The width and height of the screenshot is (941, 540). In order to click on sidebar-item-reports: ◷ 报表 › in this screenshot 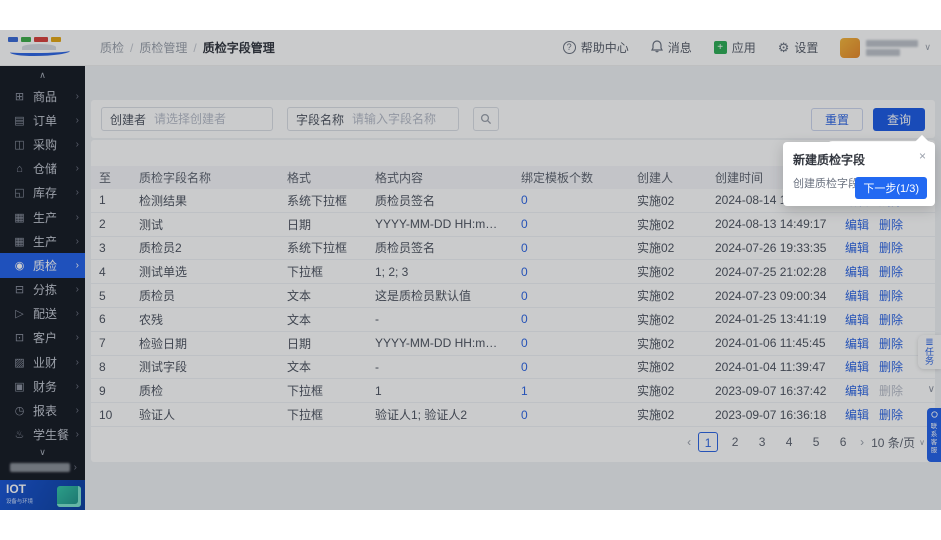, I will do `click(42, 410)`.